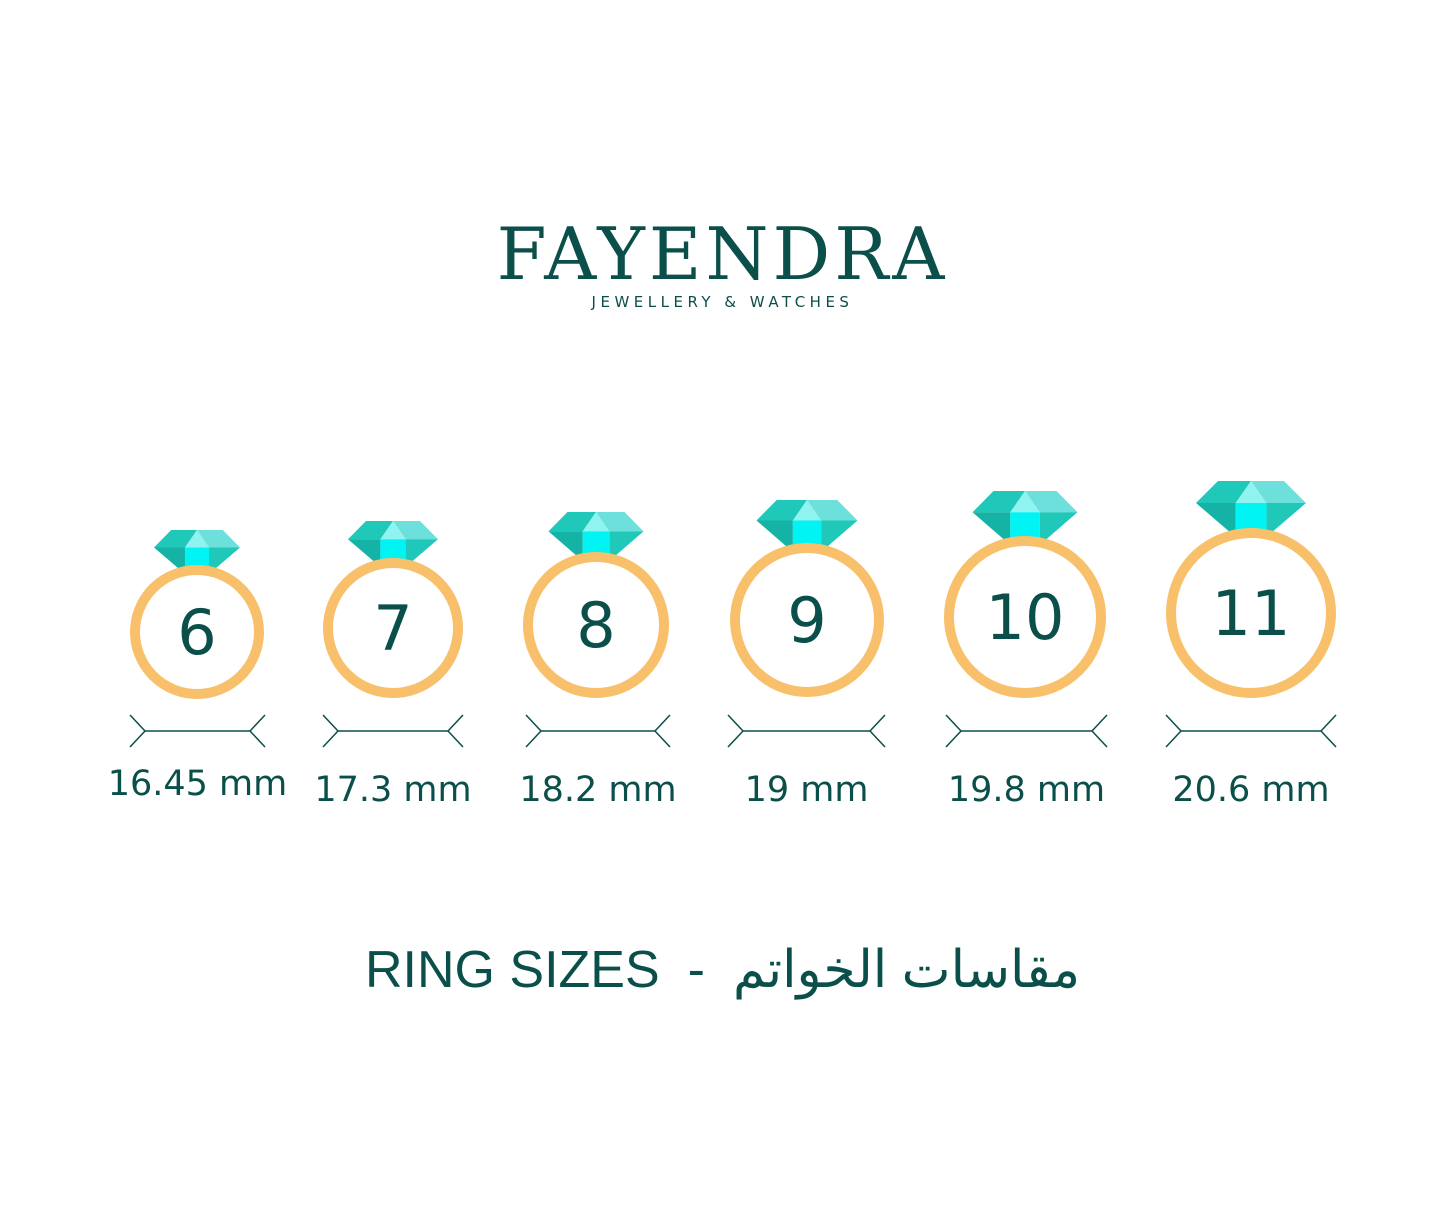  Describe the element at coordinates (1250, 790) in the screenshot. I see `ring-diameter-label: 20.6 mm` at that location.